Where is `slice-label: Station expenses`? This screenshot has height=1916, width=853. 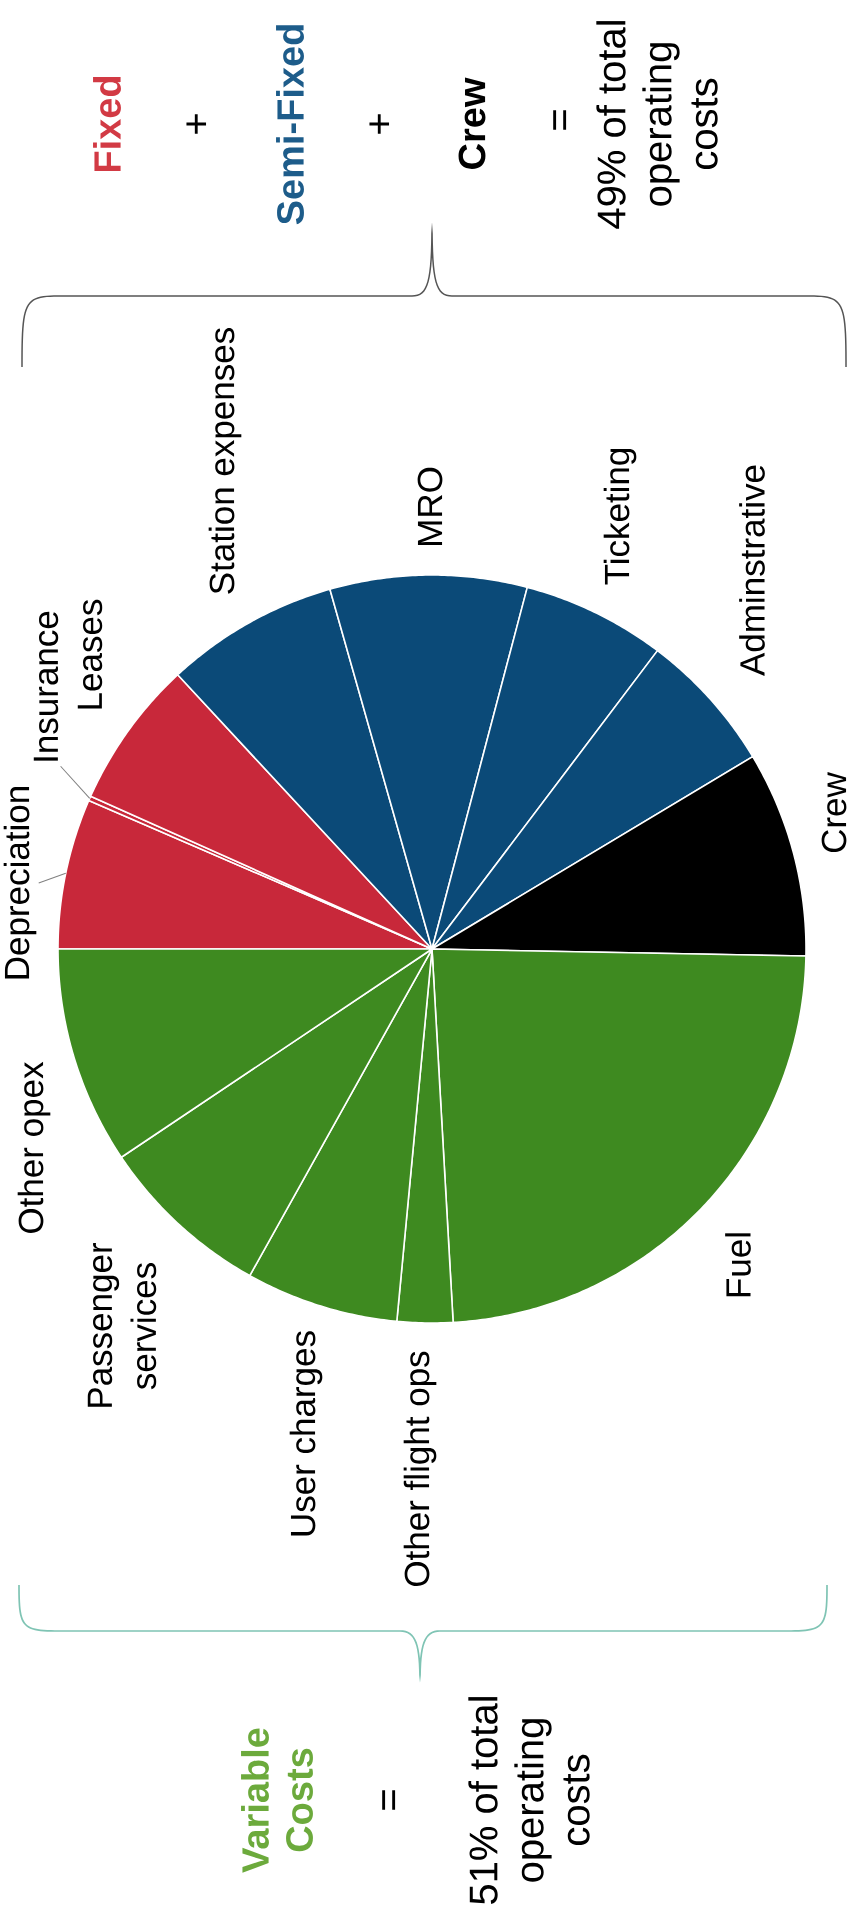
slice-label: Station expenses is located at coordinates (225, 461).